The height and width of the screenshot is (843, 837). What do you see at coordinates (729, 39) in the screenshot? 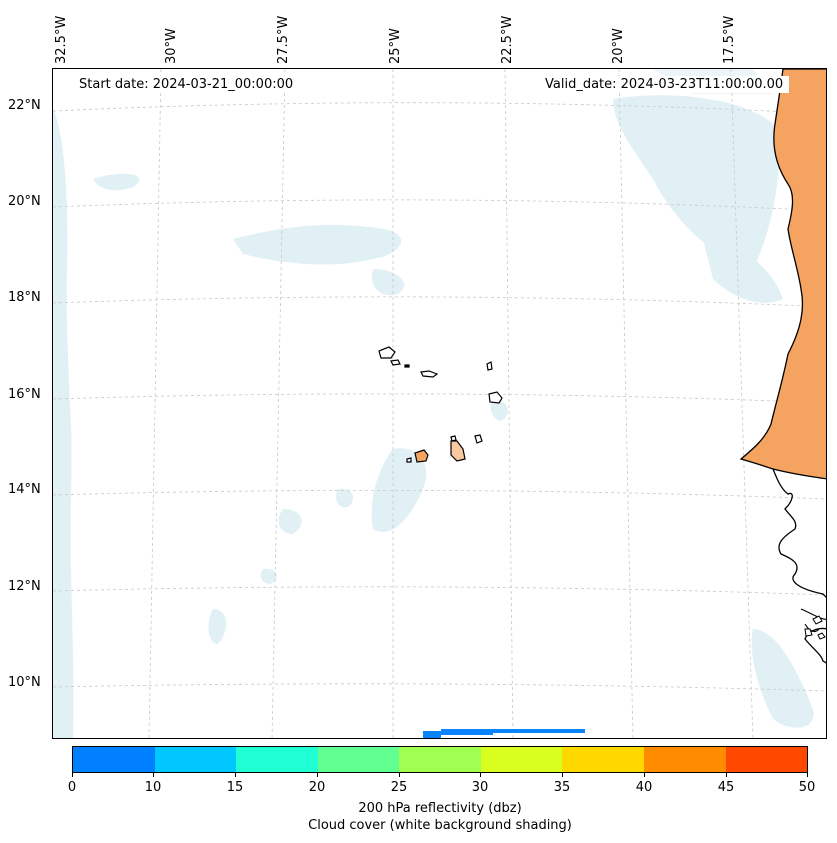
I see `lon-label-17-5w: 17.5°W` at bounding box center [729, 39].